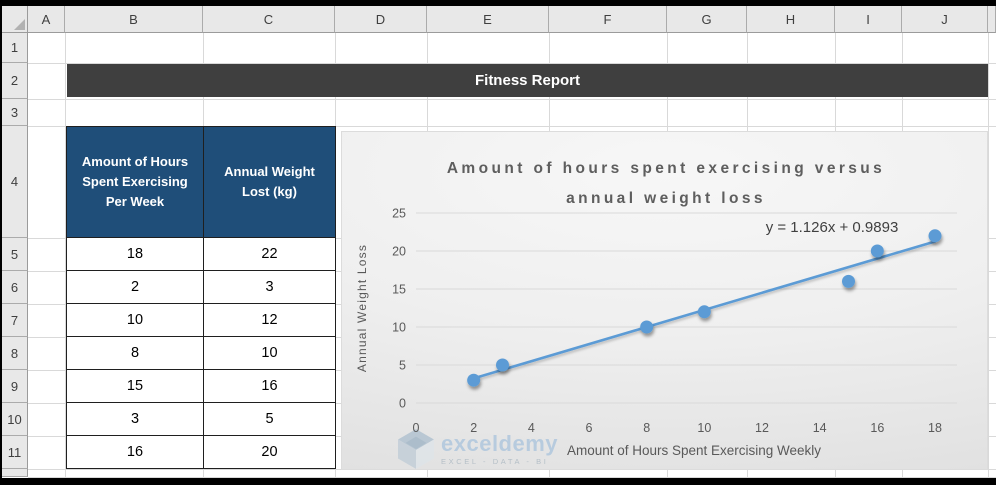 The height and width of the screenshot is (485, 996). Describe the element at coordinates (399, 328) in the screenshot. I see `y-tick-label: 10` at that location.